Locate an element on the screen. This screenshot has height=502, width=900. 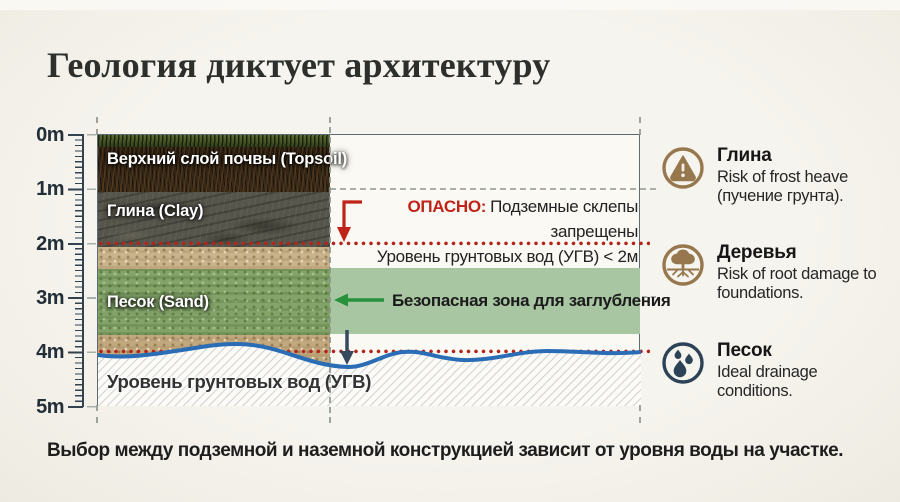
legend-title-clay: Глина is located at coordinates (744, 155).